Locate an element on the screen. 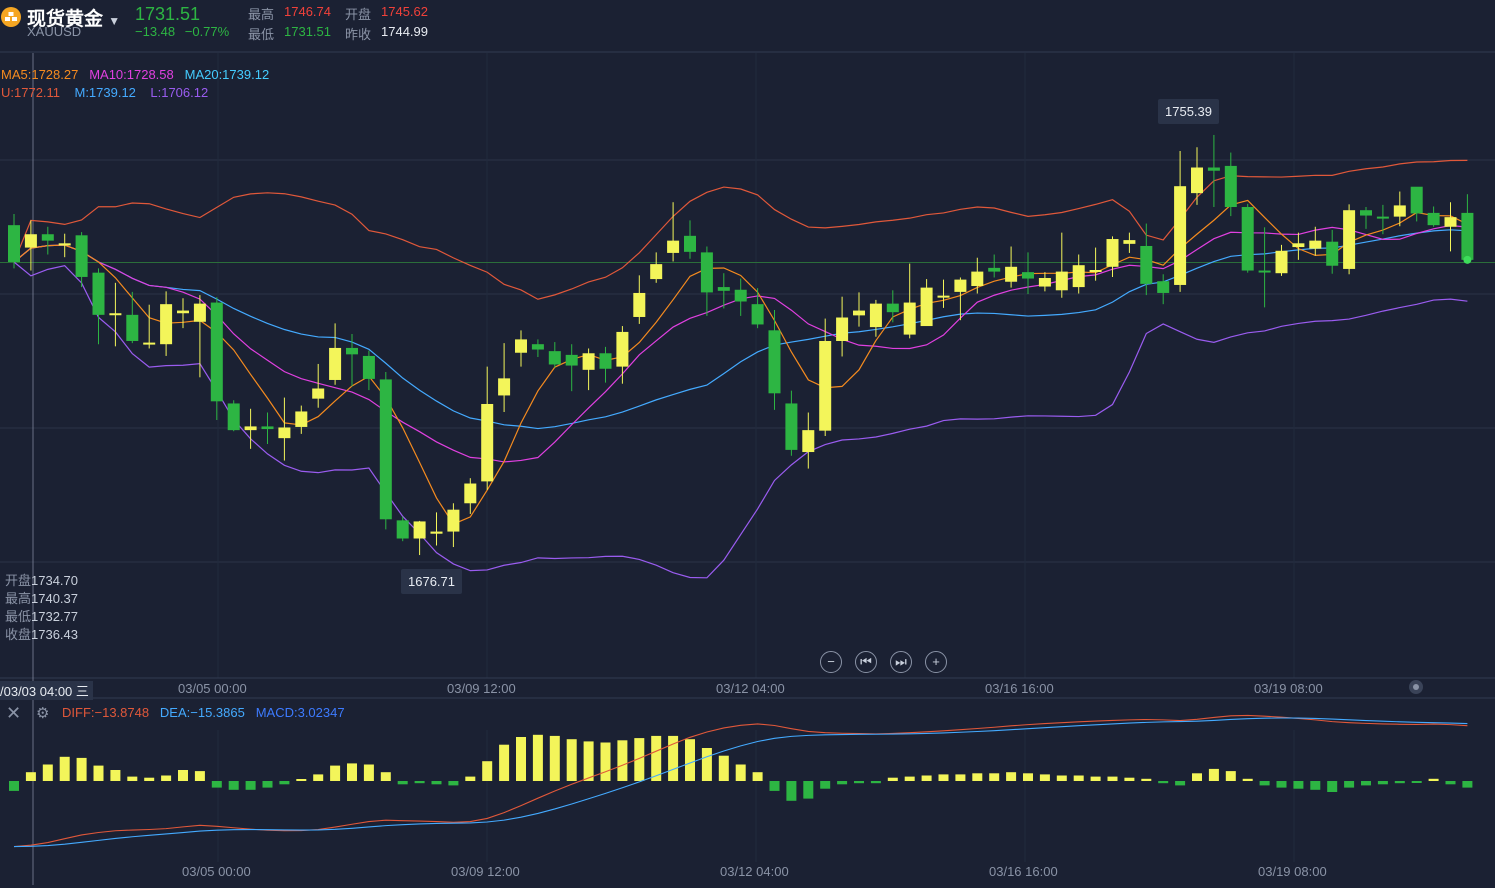 The width and height of the screenshot is (1495, 888). ma-legend: MA5:1728.27 MA10:1728.58 MA20:1739.12 is located at coordinates (135, 74).